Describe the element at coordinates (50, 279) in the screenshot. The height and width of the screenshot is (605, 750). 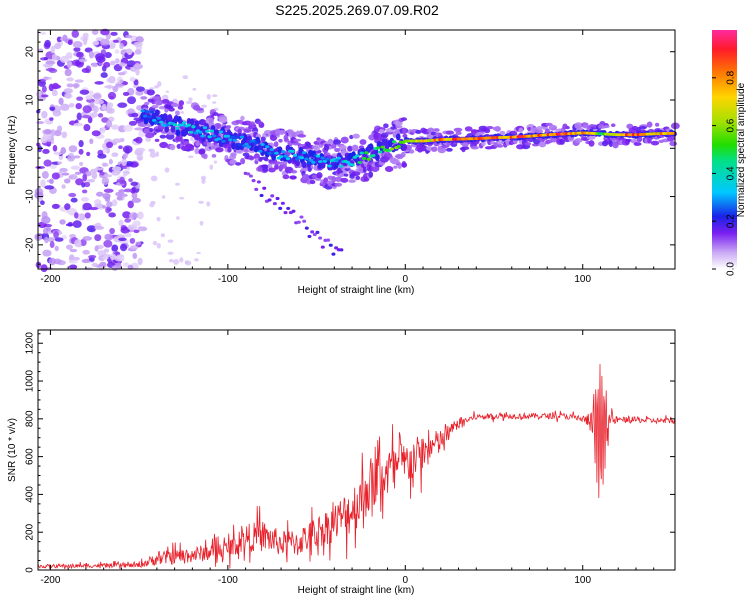
I see `spectrogram-x-tick-label: -200` at that location.